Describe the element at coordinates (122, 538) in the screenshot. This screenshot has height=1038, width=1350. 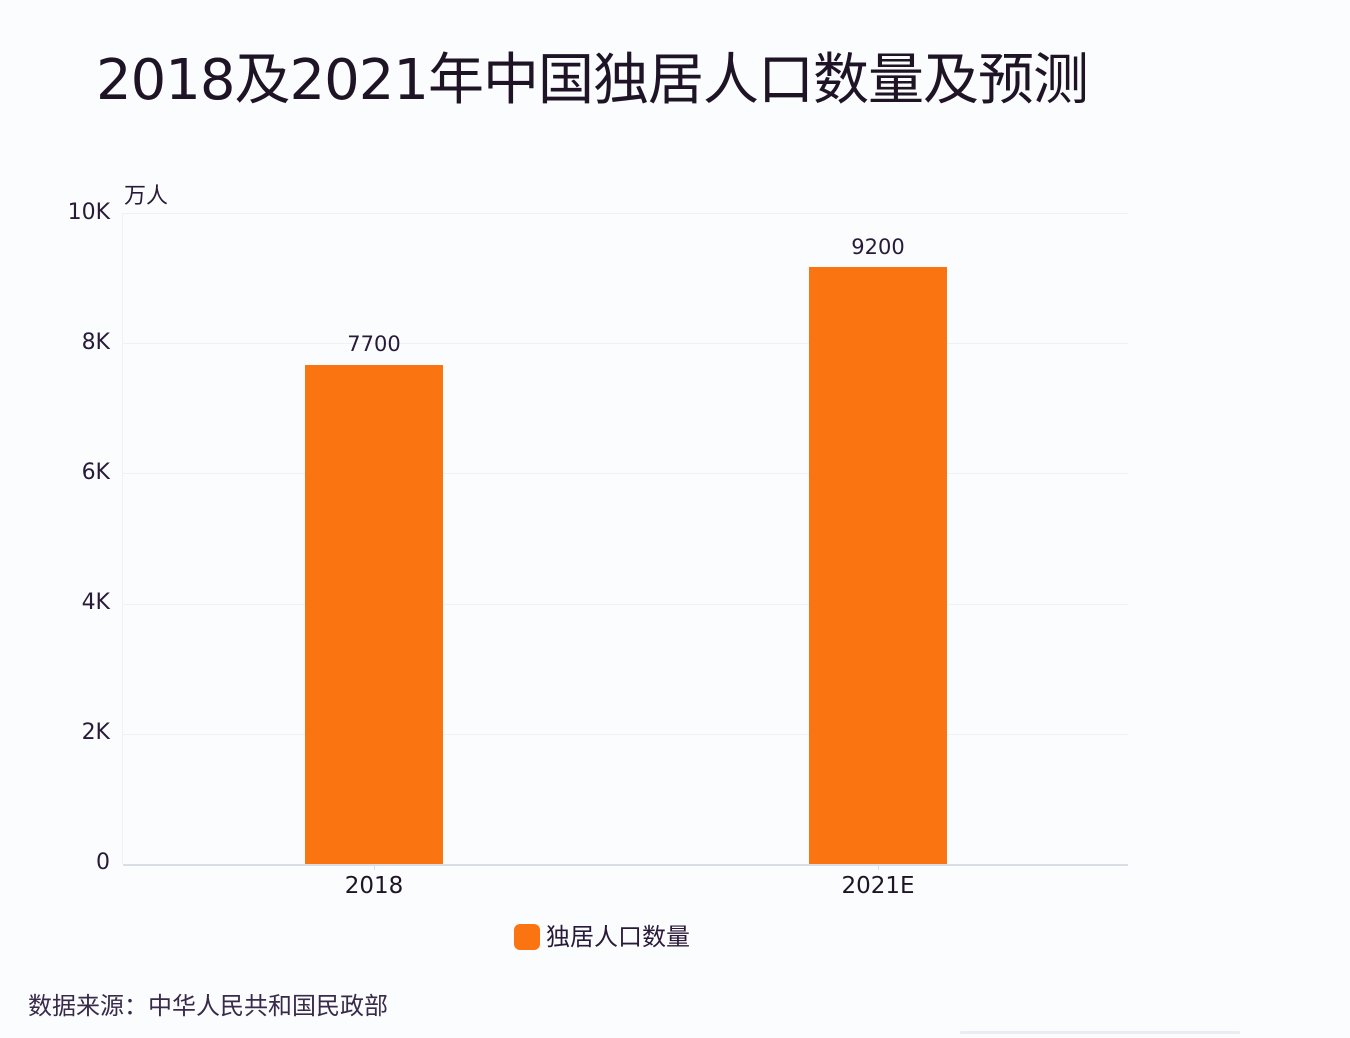
I see `y-axis-line` at that location.